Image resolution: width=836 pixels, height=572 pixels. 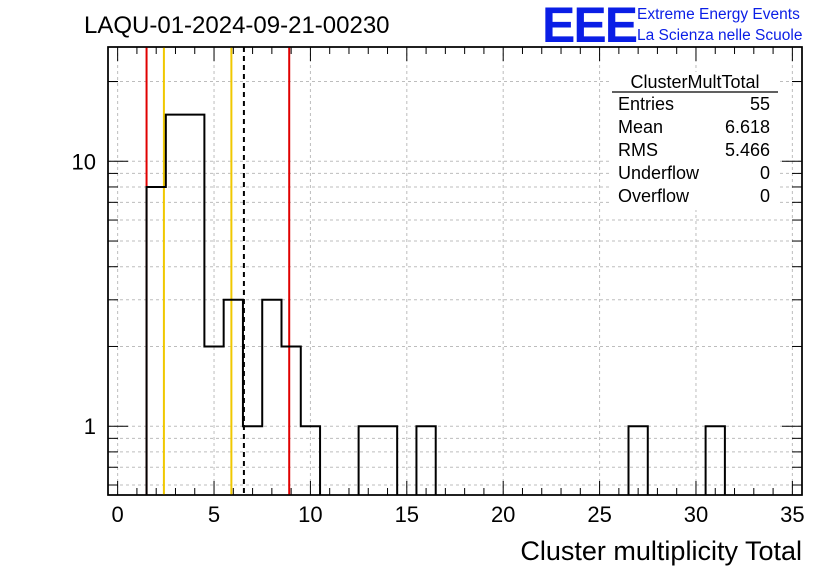 What do you see at coordinates (747, 127) in the screenshot?
I see `stats-mean-value: 6.618` at bounding box center [747, 127].